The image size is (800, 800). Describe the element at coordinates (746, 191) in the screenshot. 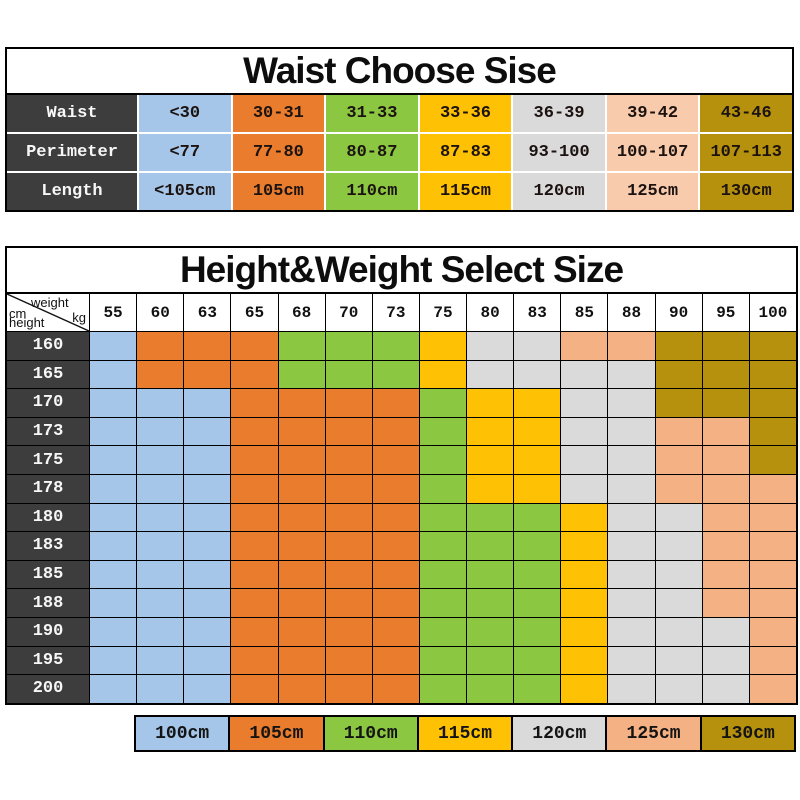

I see `waist-value-cell: 130cm` at that location.